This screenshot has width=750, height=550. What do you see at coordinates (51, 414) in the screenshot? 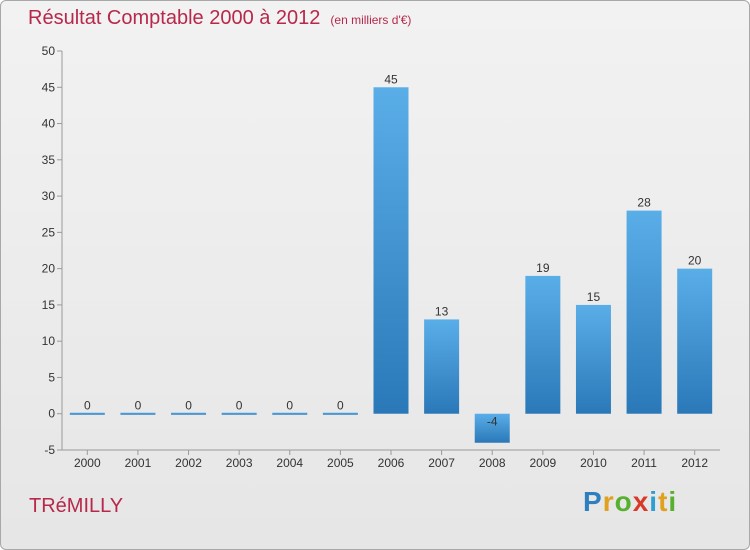
I see `y-tick-label: 0` at bounding box center [51, 414].